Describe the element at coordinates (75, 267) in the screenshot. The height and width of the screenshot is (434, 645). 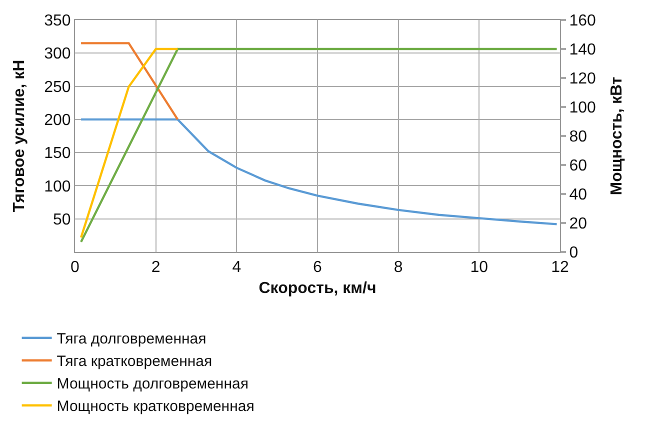
I see `x-tick-label: 0` at that location.